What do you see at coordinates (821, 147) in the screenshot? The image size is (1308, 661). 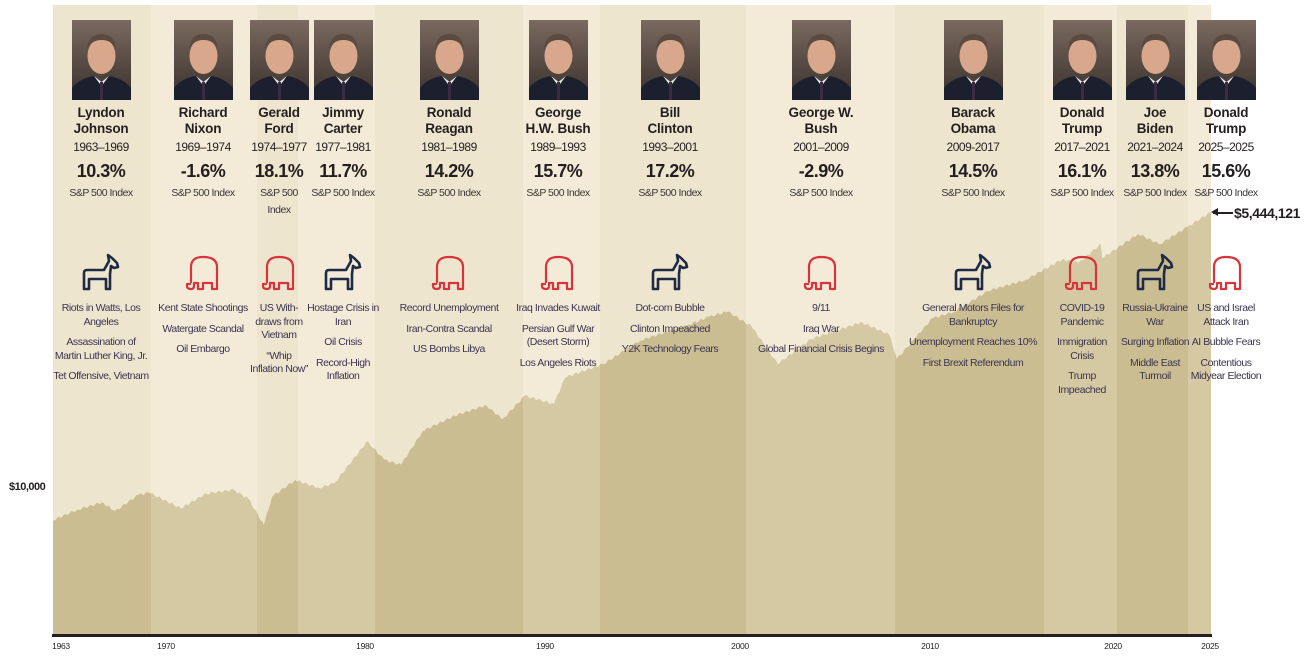 I see `term-years: 2001–2009` at bounding box center [821, 147].